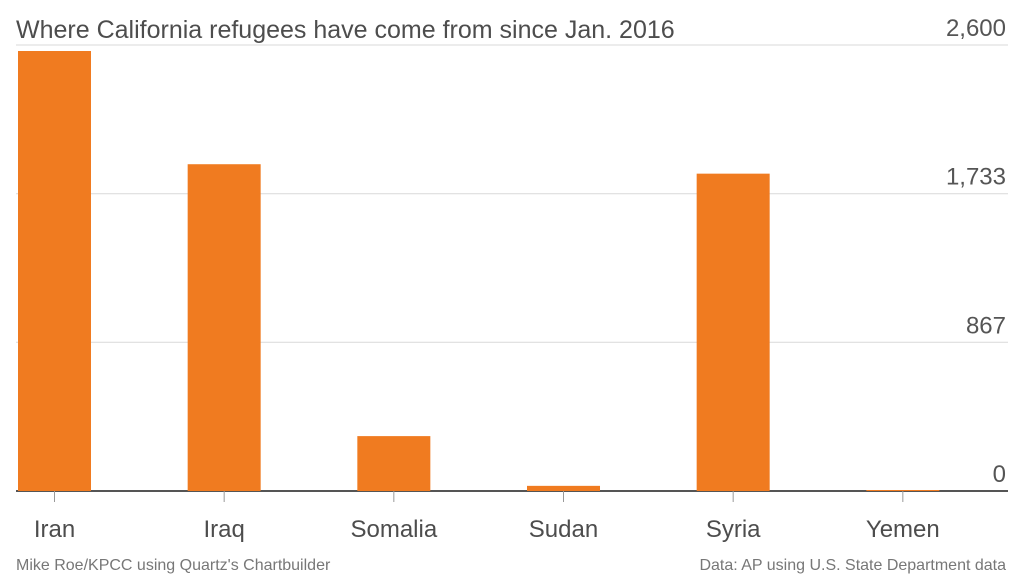 The height and width of the screenshot is (577, 1024). Describe the element at coordinates (224, 327) in the screenshot. I see `bar-iraq` at that location.